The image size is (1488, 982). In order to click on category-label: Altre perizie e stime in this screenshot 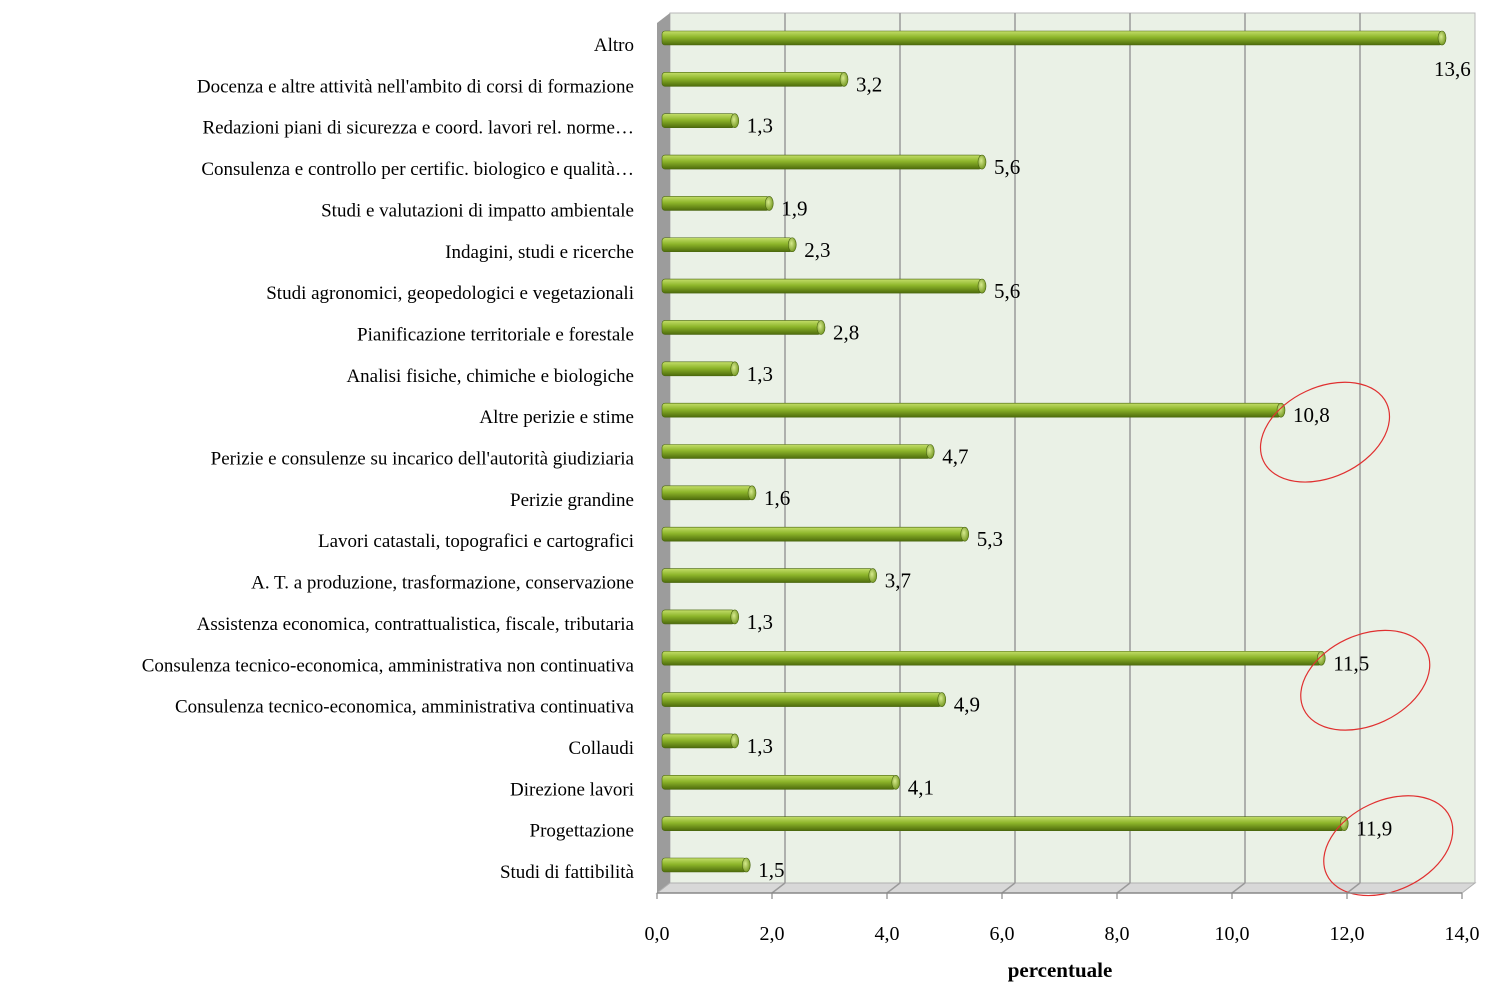, I will do `click(556, 417)`.